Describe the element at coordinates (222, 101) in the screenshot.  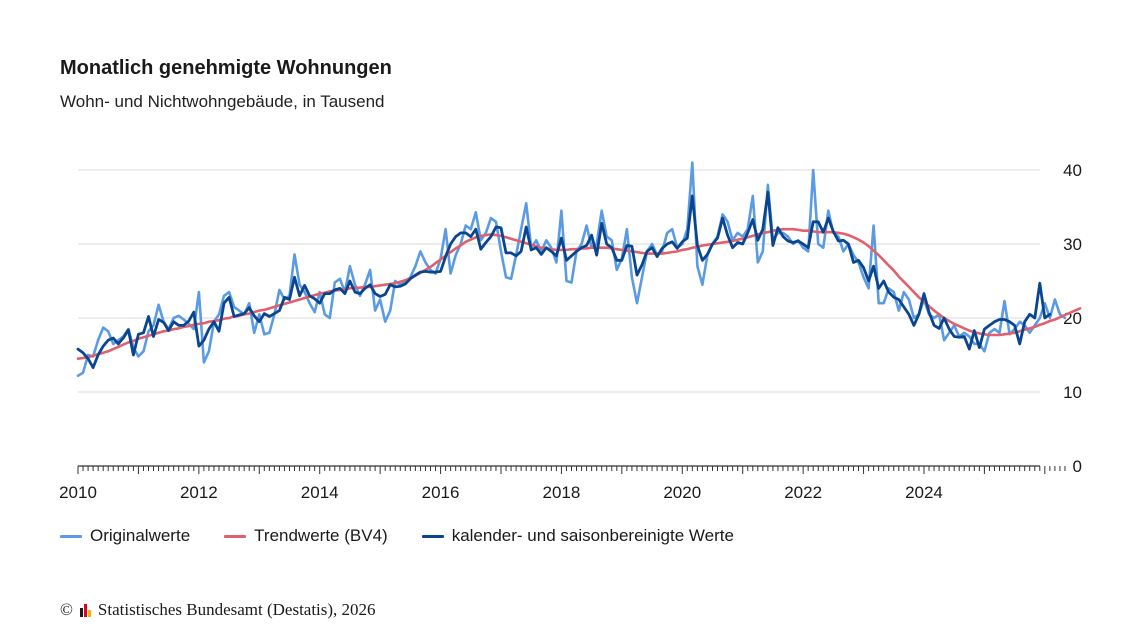
I see `chart-subtitle: Wohn- und Nichtwohngebäude, in Tausend` at that location.